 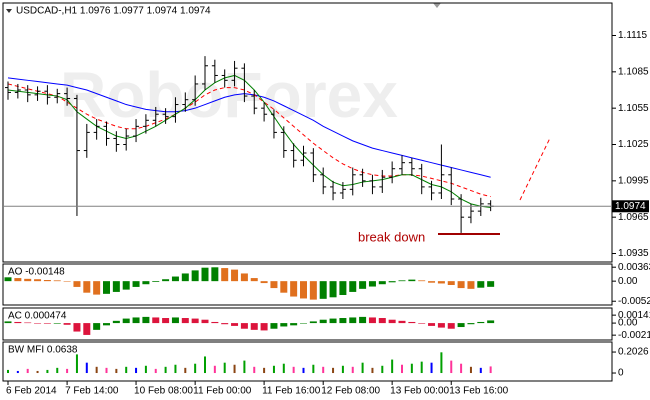 What do you see at coordinates (633, 71) in the screenshot?
I see `y-tick-label: 1.1085` at bounding box center [633, 71].